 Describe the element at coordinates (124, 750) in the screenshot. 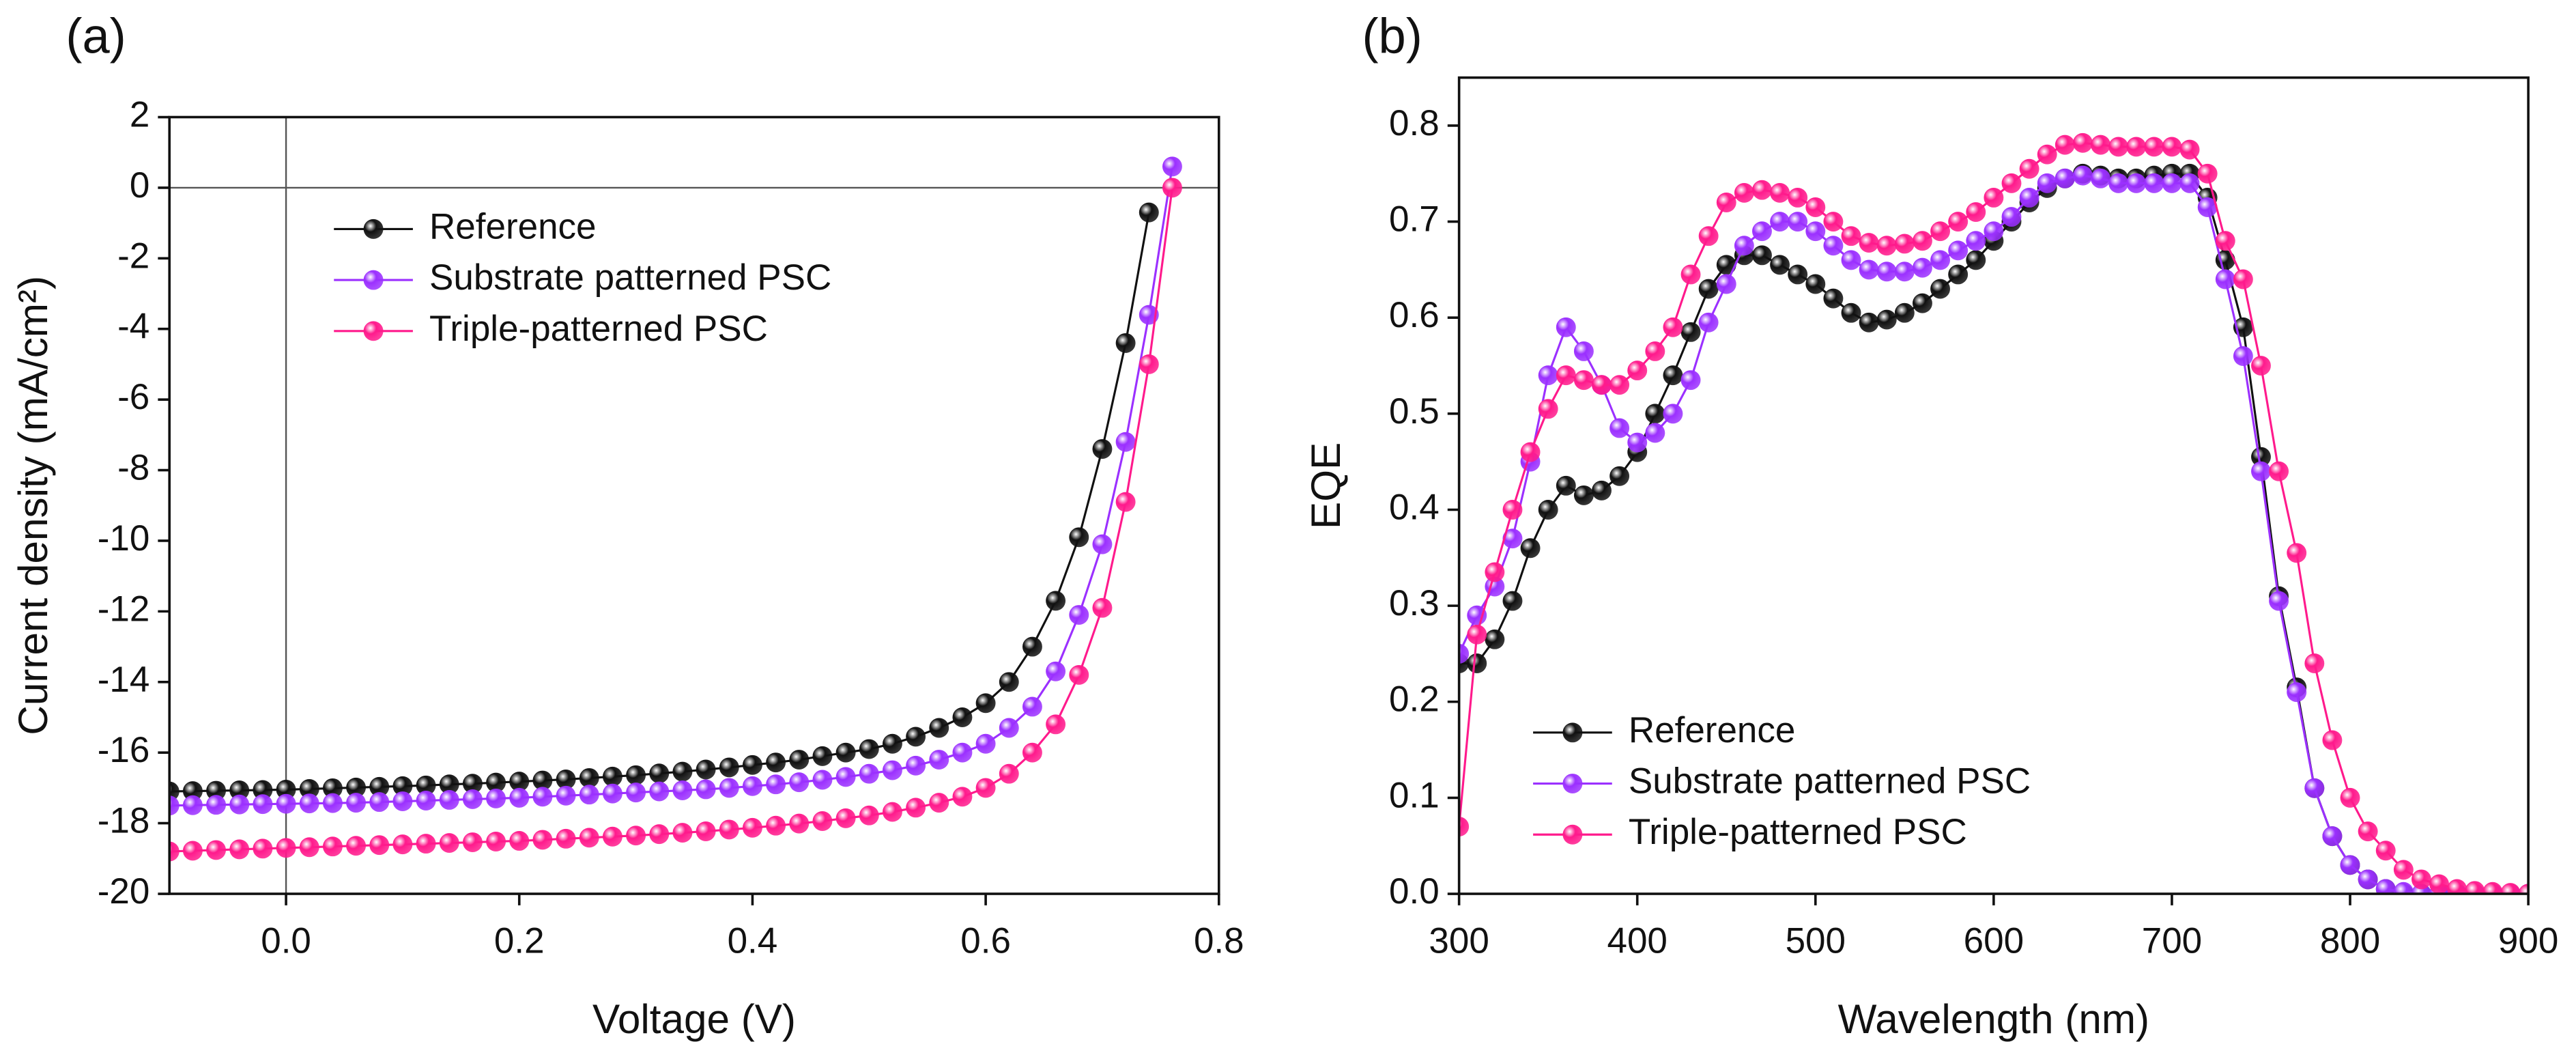

I see `y-tick-label: -16` at that location.